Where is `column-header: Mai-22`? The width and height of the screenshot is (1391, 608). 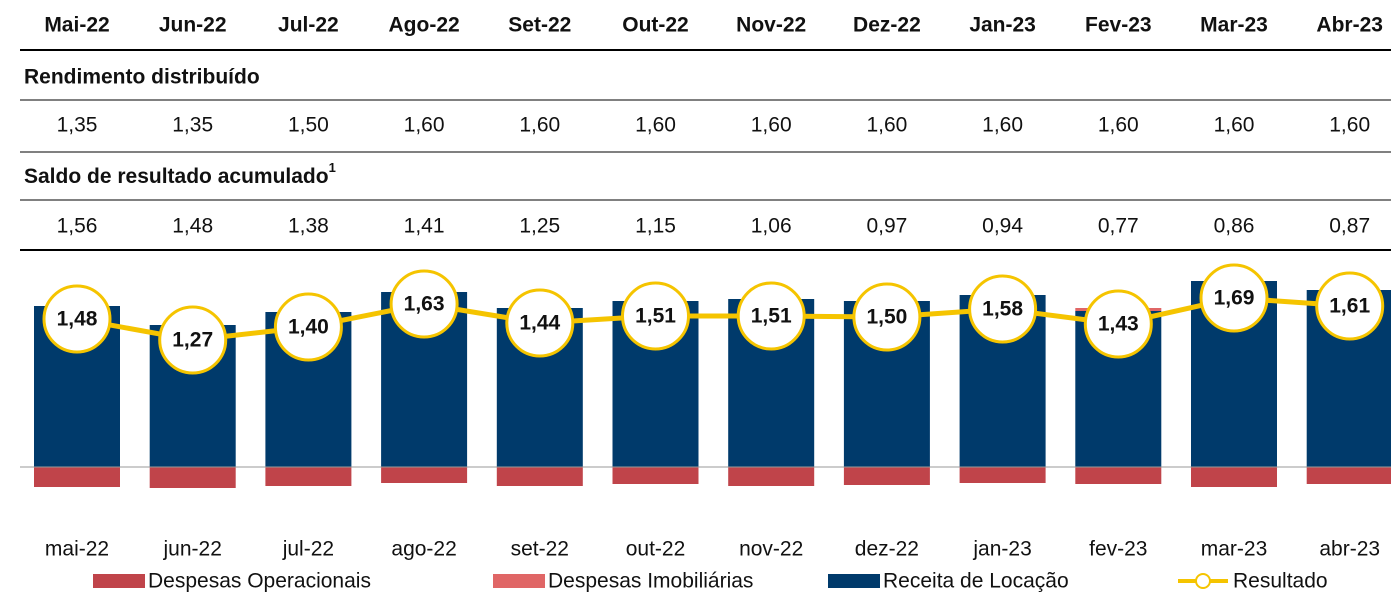
column-header: Mai-22 is located at coordinates (76, 25).